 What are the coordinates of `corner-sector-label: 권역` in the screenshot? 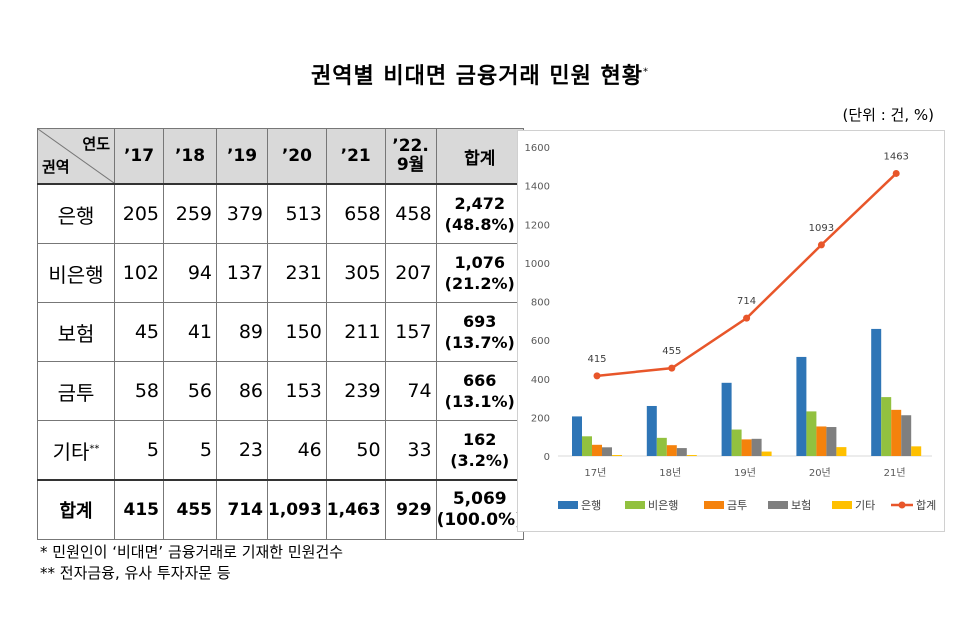 It's located at (56, 167).